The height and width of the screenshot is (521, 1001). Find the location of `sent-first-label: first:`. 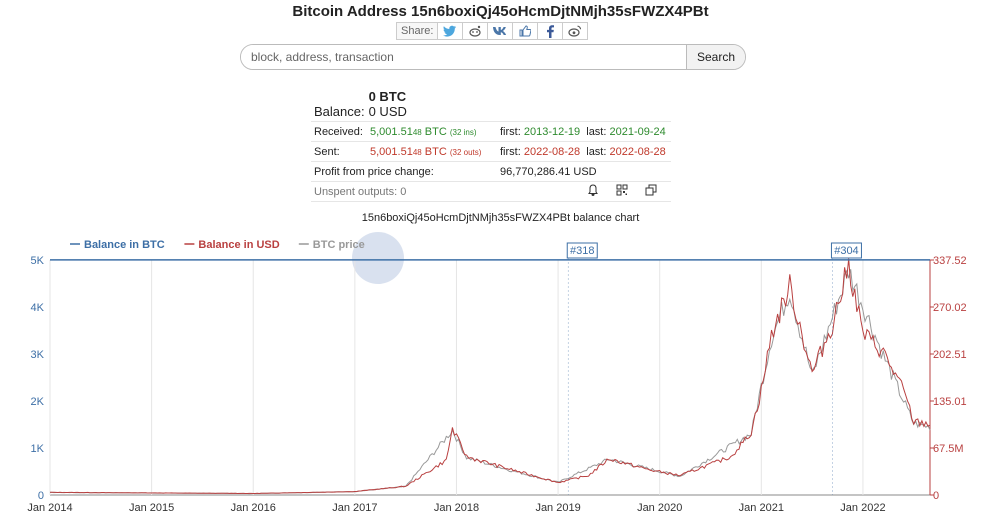

sent-first-label: first: is located at coordinates (510, 151).